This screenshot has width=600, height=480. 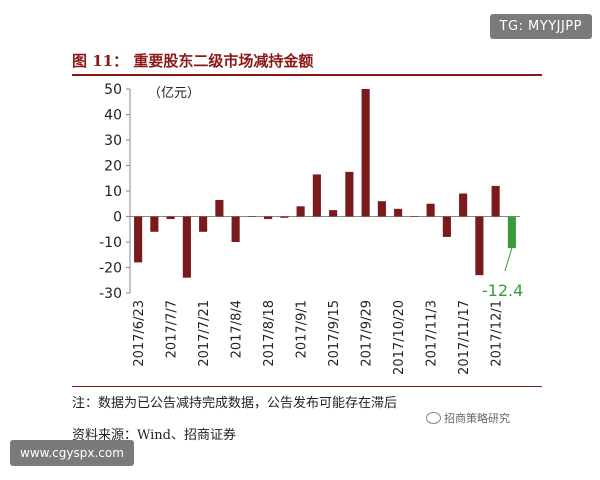 I want to click on watermark-logo: 招商策略研究, so click(x=468, y=418).